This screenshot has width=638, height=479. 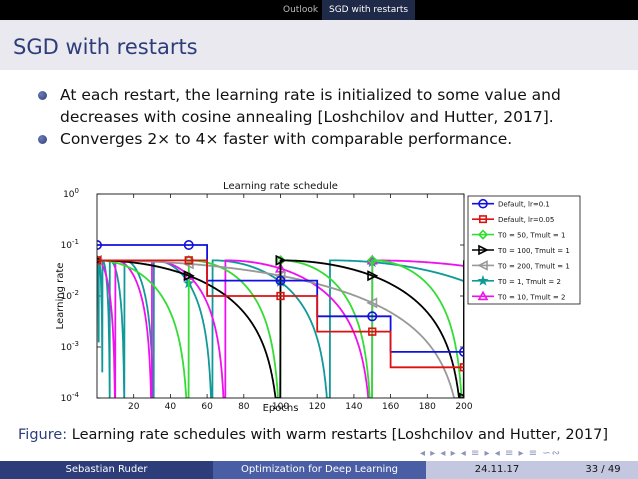 I want to click on x-tick-label: 100, so click(x=280, y=407).